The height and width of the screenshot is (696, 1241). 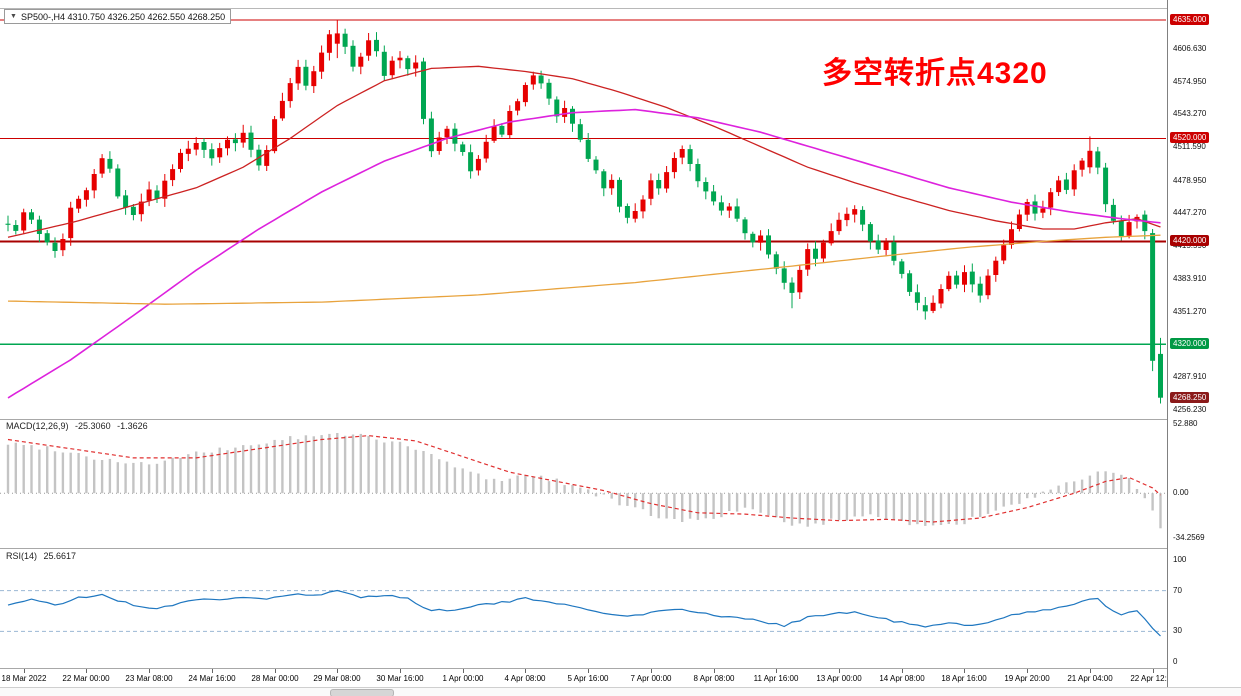 I want to click on time-tick-label: 28 Mar 00:00, so click(x=275, y=678).